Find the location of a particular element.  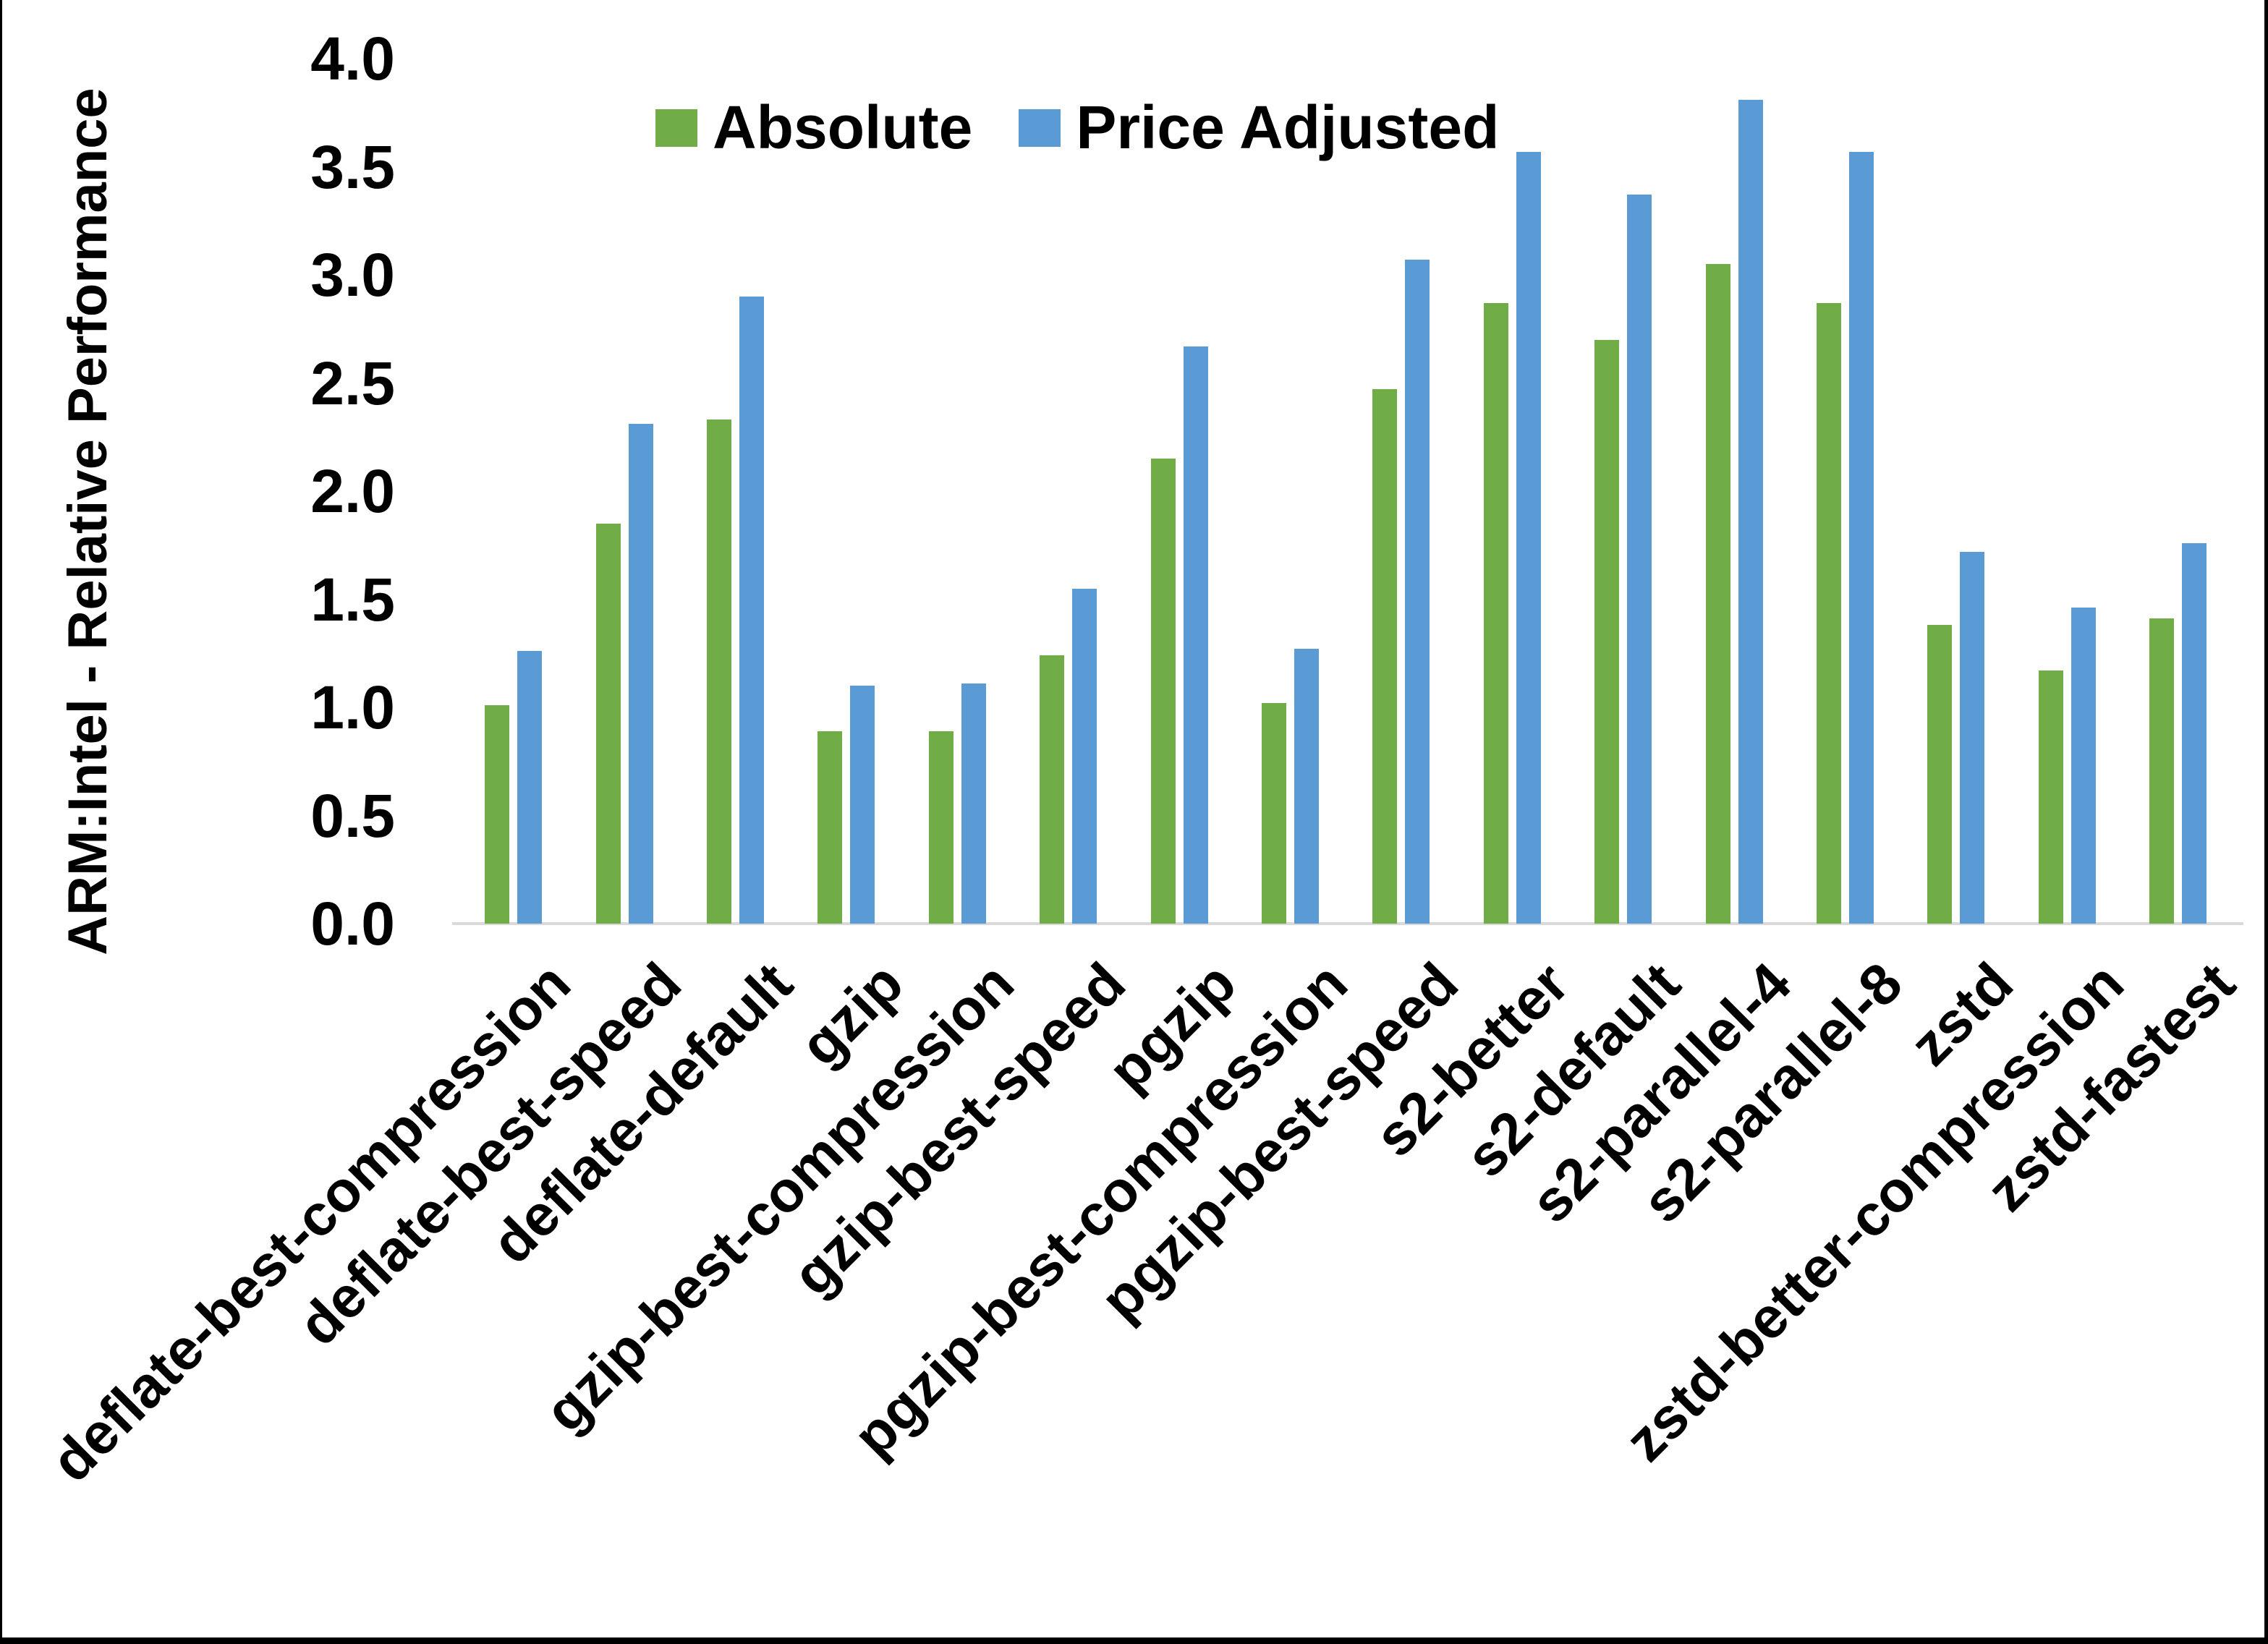

y-tick-label-0.0: 0.0 is located at coordinates (352, 924).